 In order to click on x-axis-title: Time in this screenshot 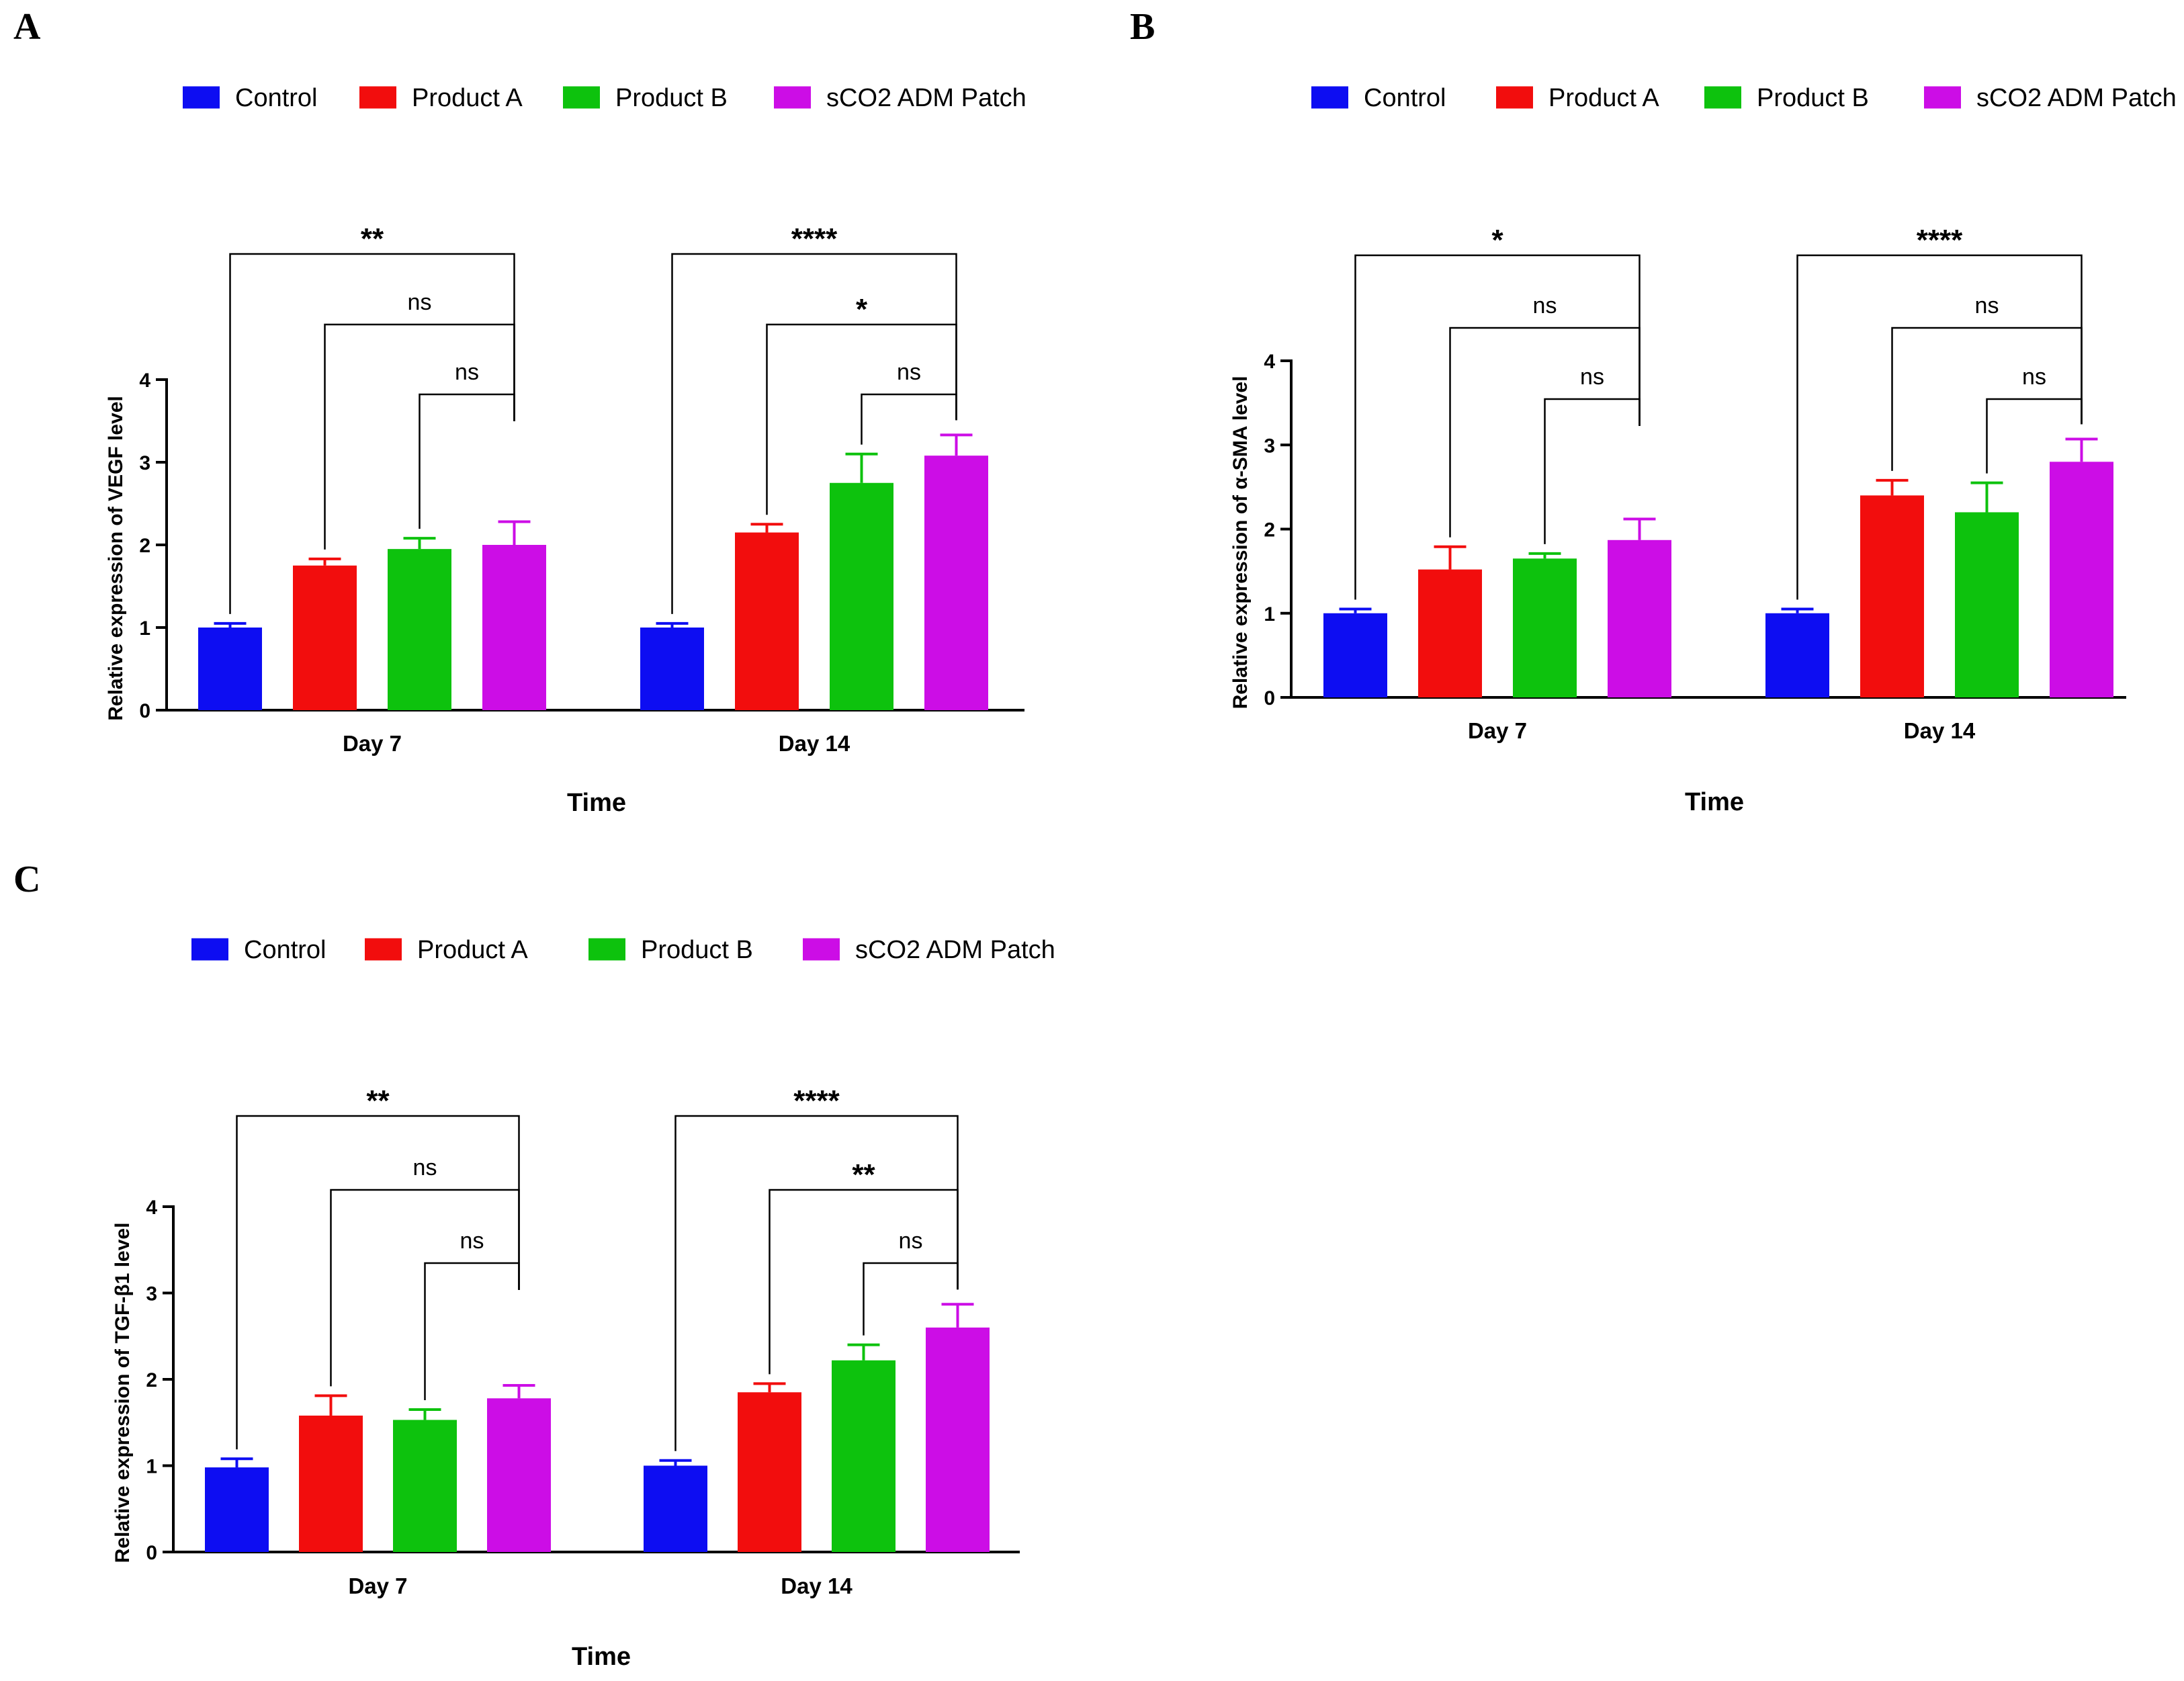, I will do `click(596, 803)`.